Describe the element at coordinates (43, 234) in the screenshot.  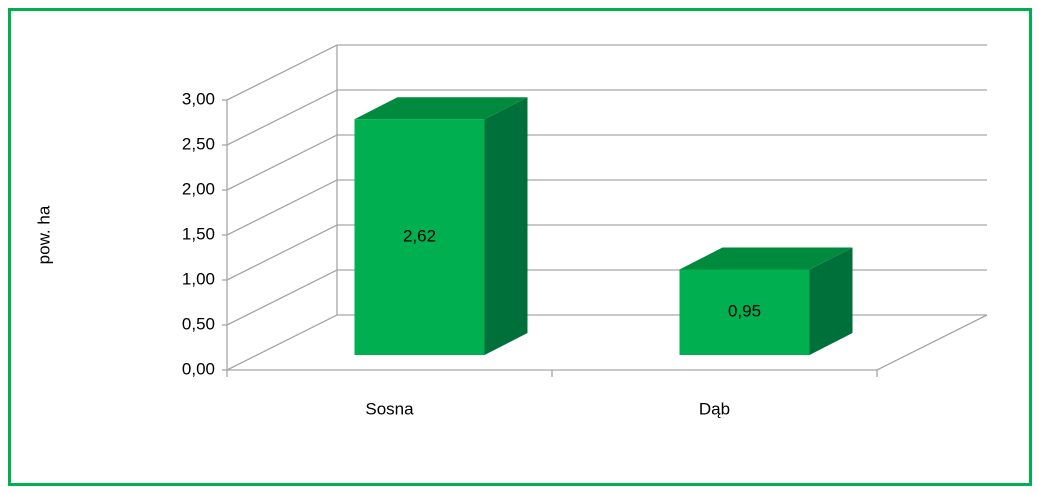
I see `y-axis-label: pow. ha` at that location.